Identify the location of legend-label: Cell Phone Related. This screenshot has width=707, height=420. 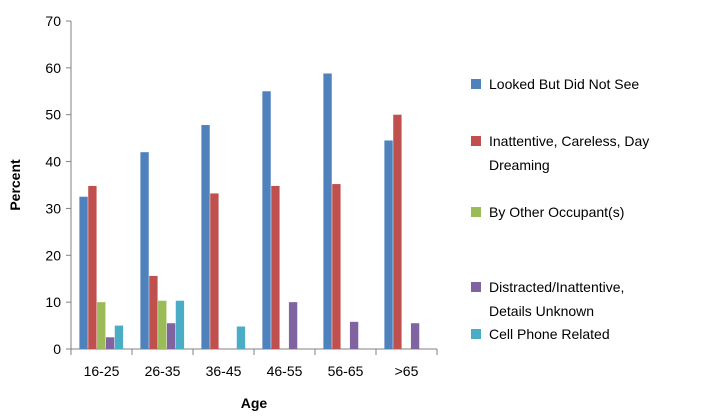
(549, 334).